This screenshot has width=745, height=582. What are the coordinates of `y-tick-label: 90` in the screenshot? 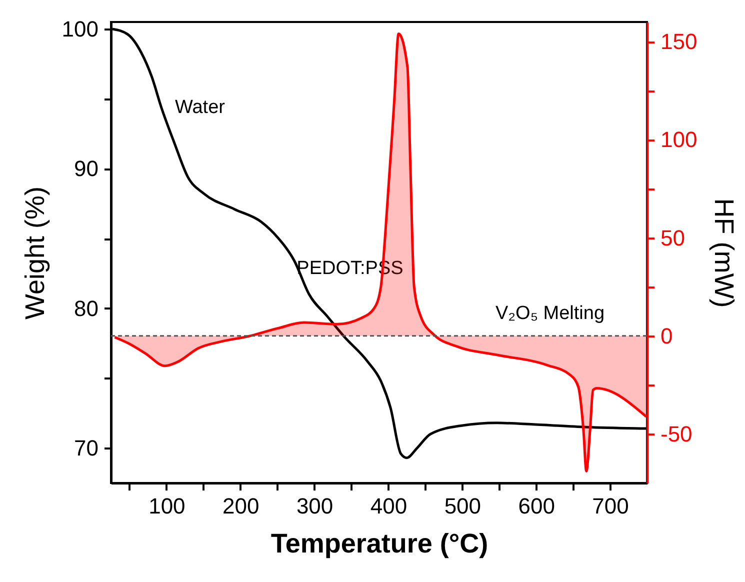 It's located at (86, 169).